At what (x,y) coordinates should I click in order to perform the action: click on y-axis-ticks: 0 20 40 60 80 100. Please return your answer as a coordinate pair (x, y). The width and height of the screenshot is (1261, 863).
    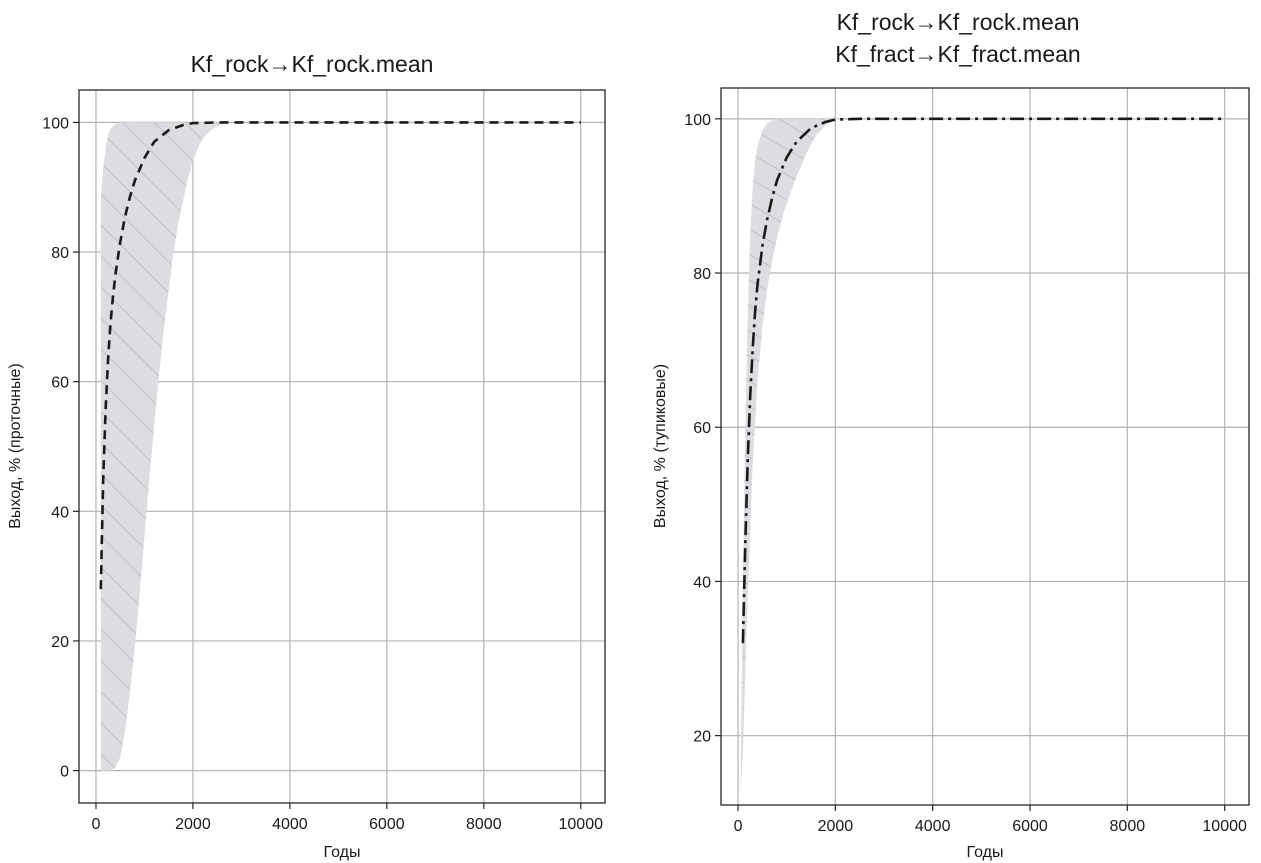
    Looking at the image, I should click on (60, 448).